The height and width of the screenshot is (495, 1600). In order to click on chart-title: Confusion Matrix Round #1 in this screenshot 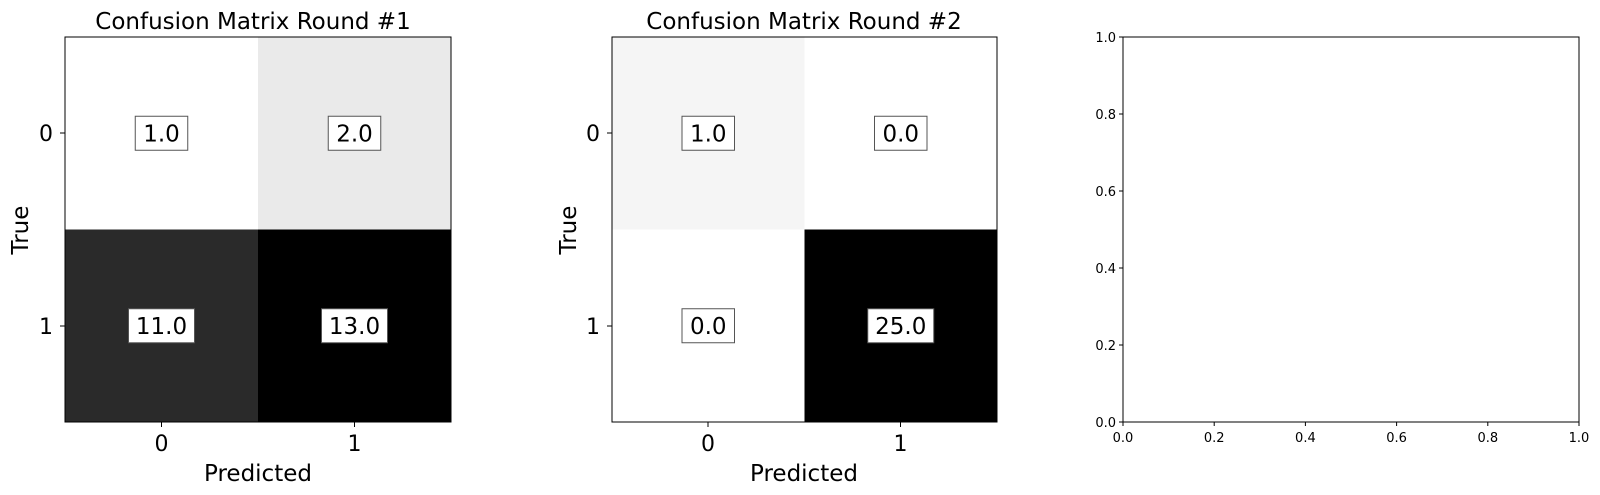, I will do `click(252, 22)`.